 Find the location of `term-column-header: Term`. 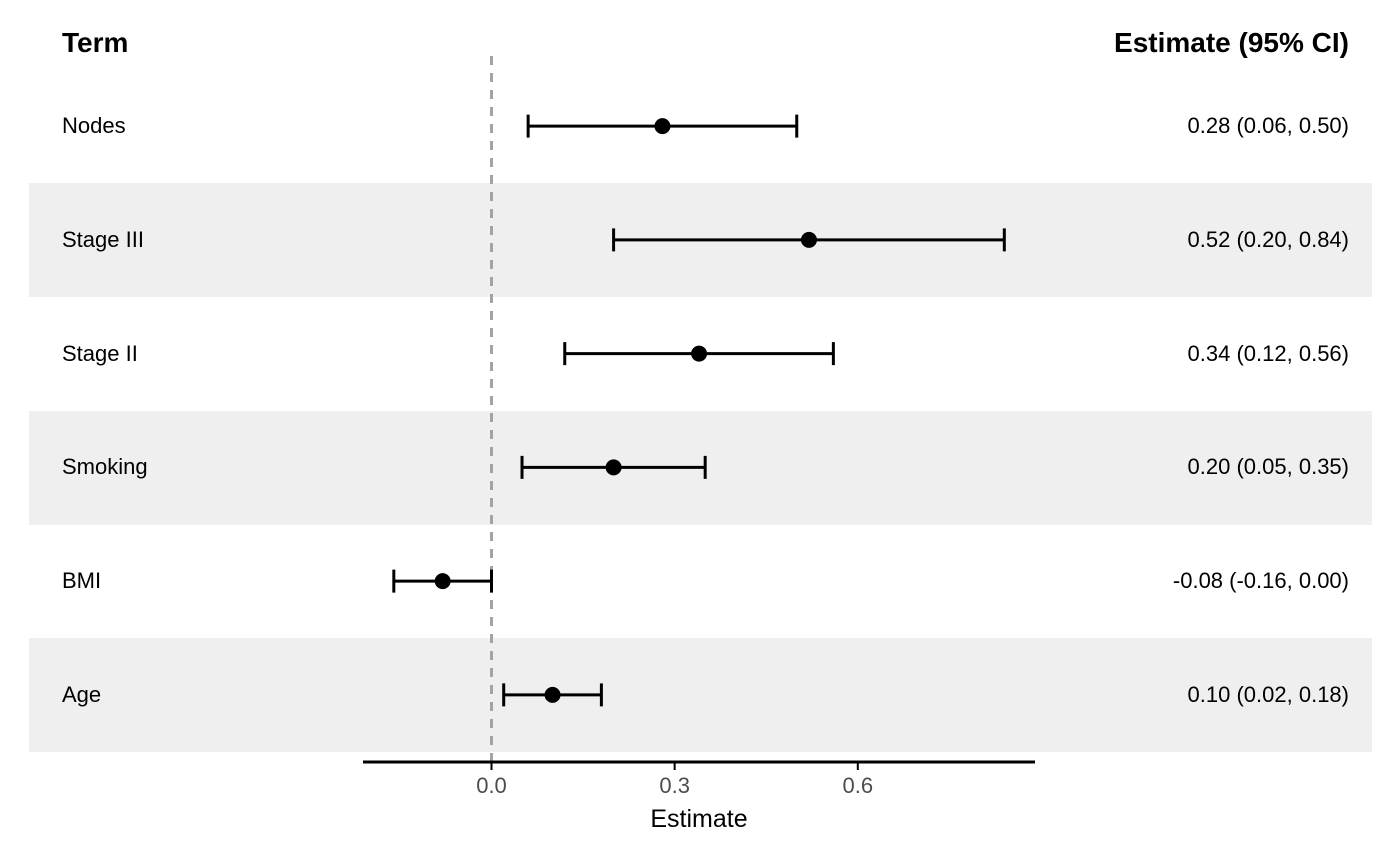

term-column-header: Term is located at coordinates (95, 42).